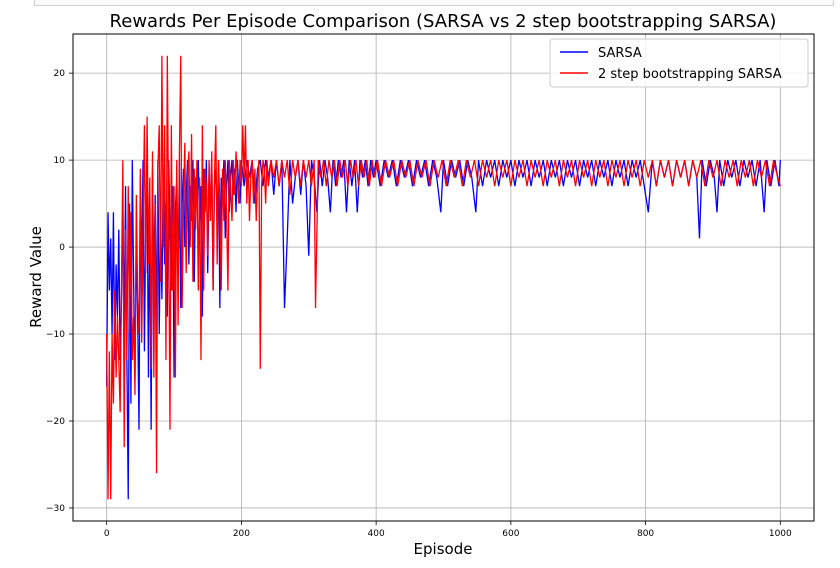  Describe the element at coordinates (645, 534) in the screenshot. I see `x-tick-label: 800` at that location.